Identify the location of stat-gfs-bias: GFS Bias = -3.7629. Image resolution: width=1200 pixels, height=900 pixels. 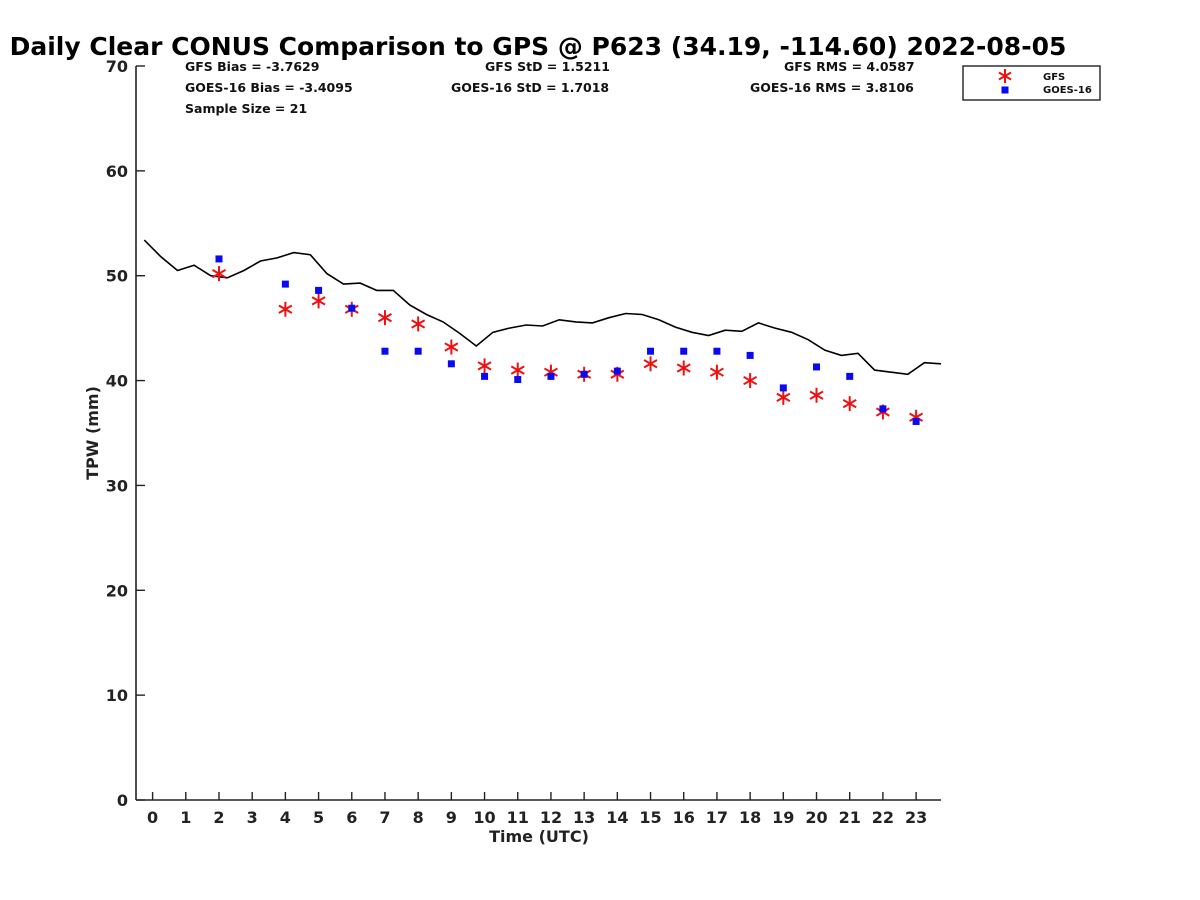
(252, 66).